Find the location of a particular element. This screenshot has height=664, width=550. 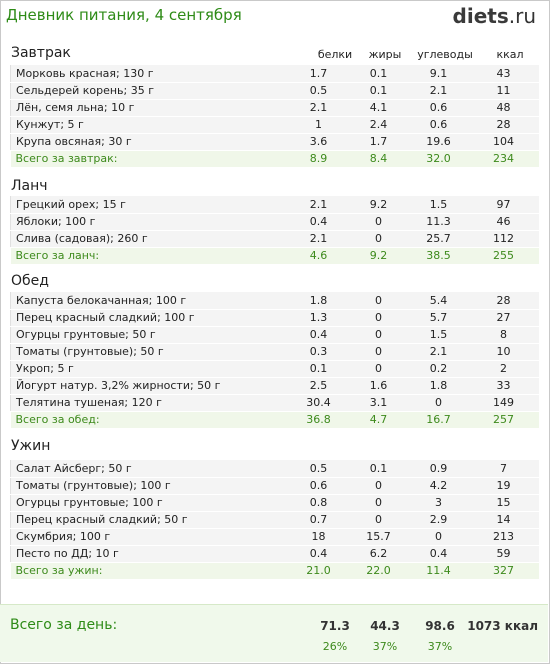

food-value-k: 10 is located at coordinates (503, 352).